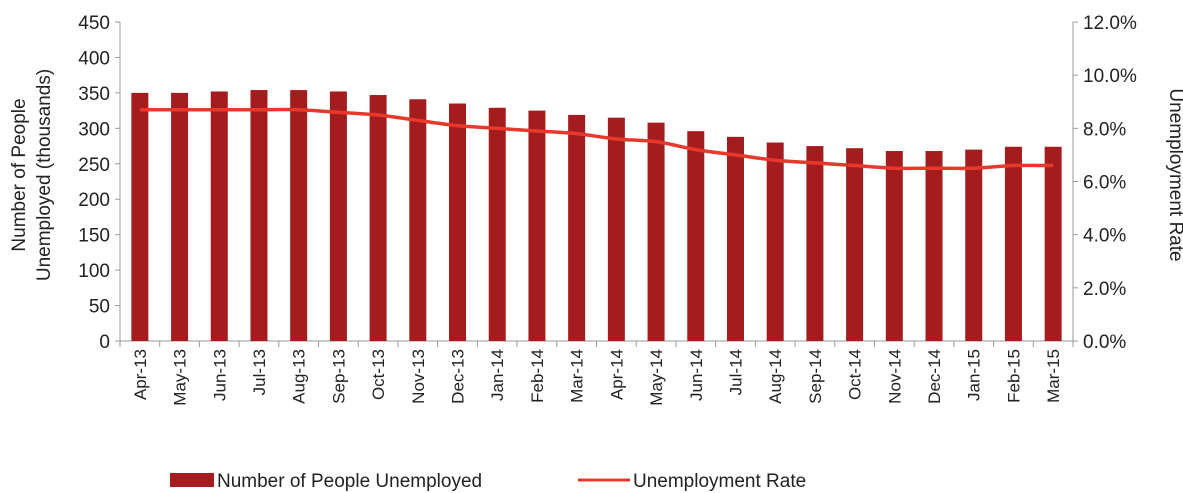 The image size is (1183, 493). What do you see at coordinates (94, 23) in the screenshot?
I see `left-tick-label: 450` at bounding box center [94, 23].